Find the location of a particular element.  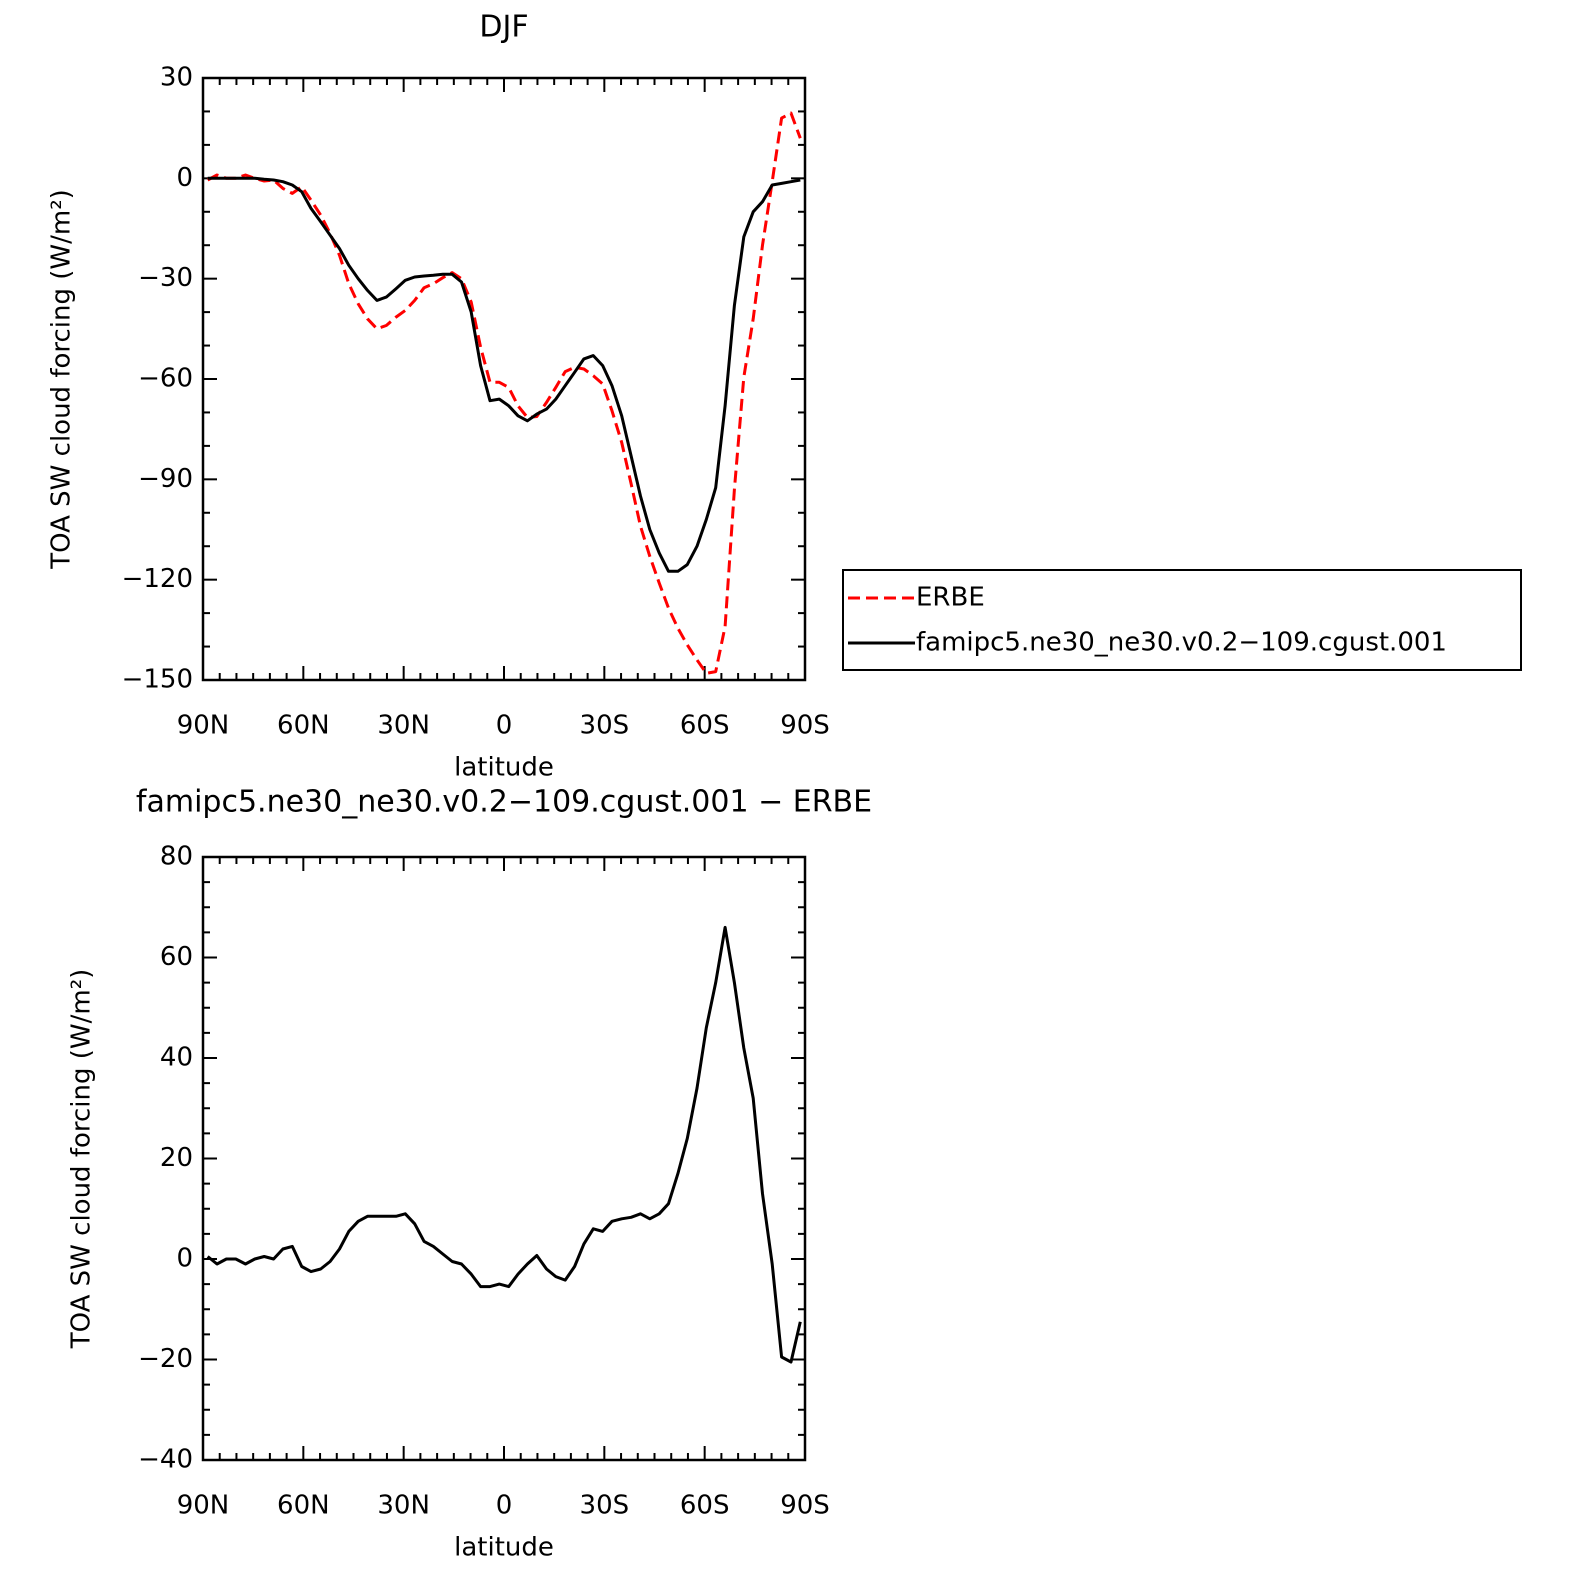

y-tick-label: −60 is located at coordinates (165, 379).